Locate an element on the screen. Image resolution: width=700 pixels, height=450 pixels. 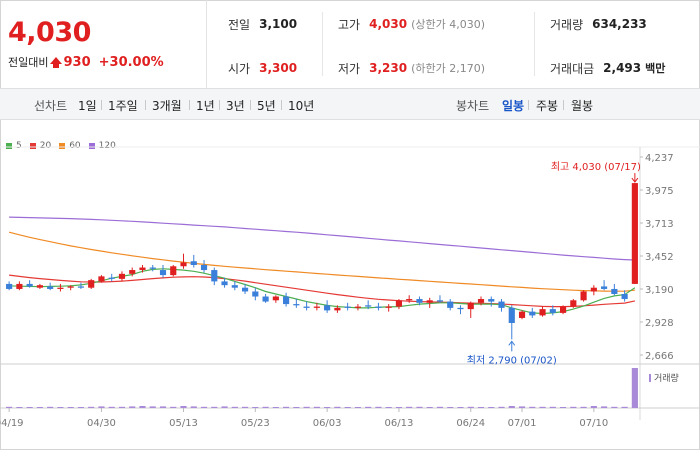
volume-value: 634,233 is located at coordinates (619, 24).